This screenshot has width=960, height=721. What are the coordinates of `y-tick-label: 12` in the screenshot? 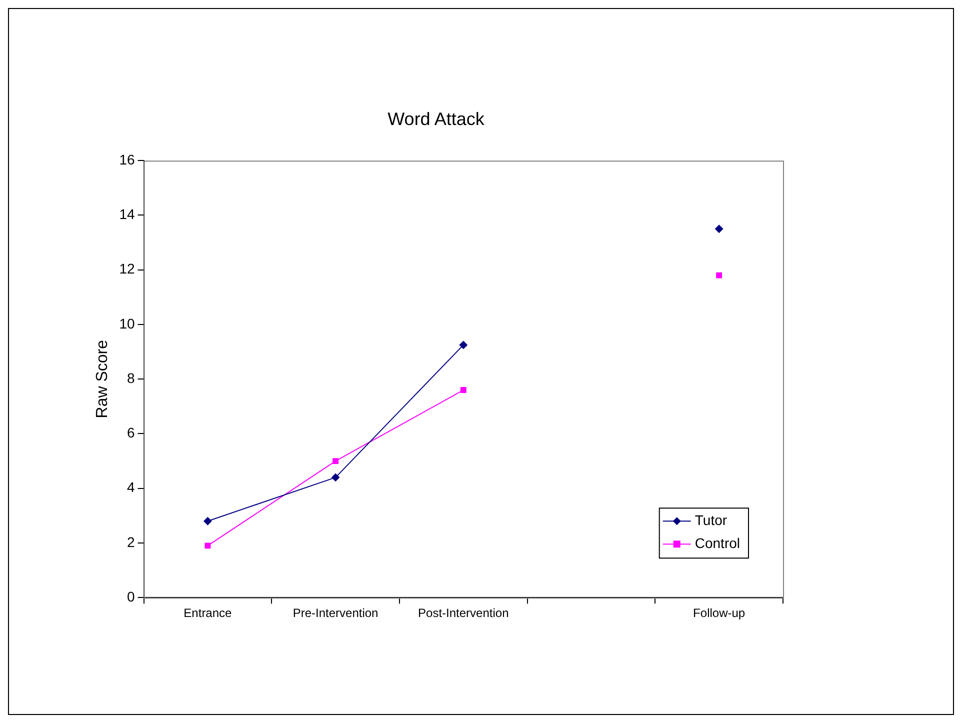 It's located at (127, 268).